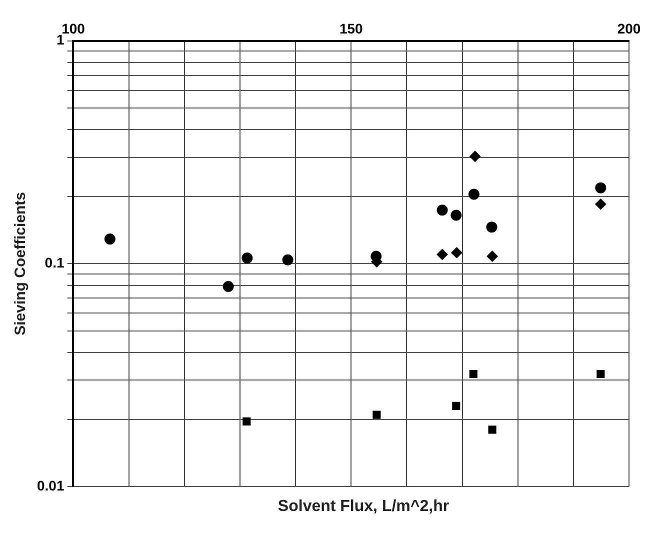 The width and height of the screenshot is (657, 535). What do you see at coordinates (50, 485) in the screenshot?
I see `y-tick-label: 0.01` at bounding box center [50, 485].